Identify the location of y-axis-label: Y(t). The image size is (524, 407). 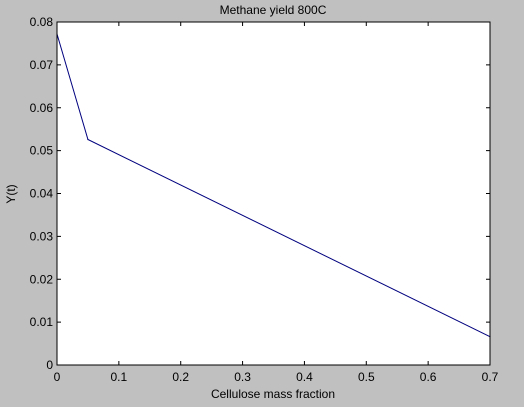
(11, 193).